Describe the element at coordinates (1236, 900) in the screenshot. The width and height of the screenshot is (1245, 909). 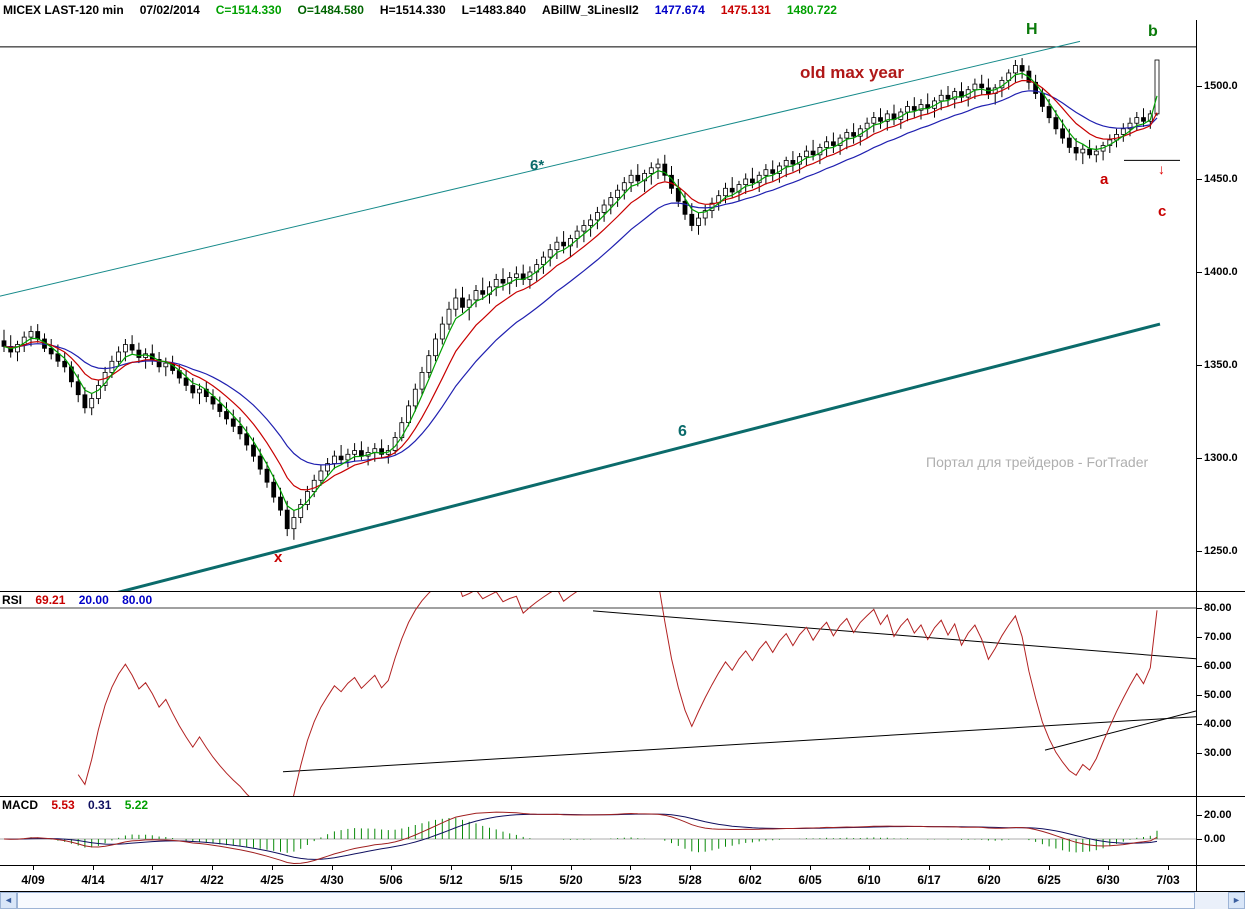
I see `scroll-right-button: ►` at that location.